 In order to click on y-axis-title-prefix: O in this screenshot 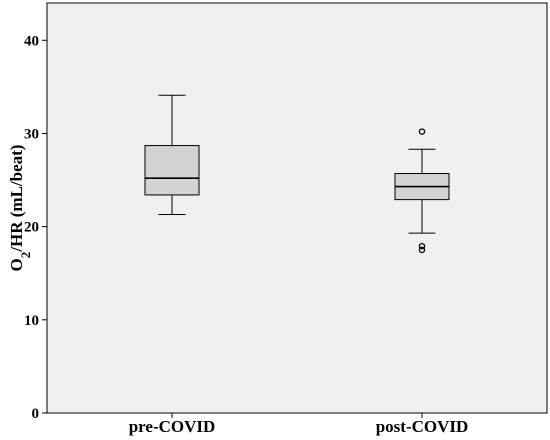, I will do `click(16, 264)`.